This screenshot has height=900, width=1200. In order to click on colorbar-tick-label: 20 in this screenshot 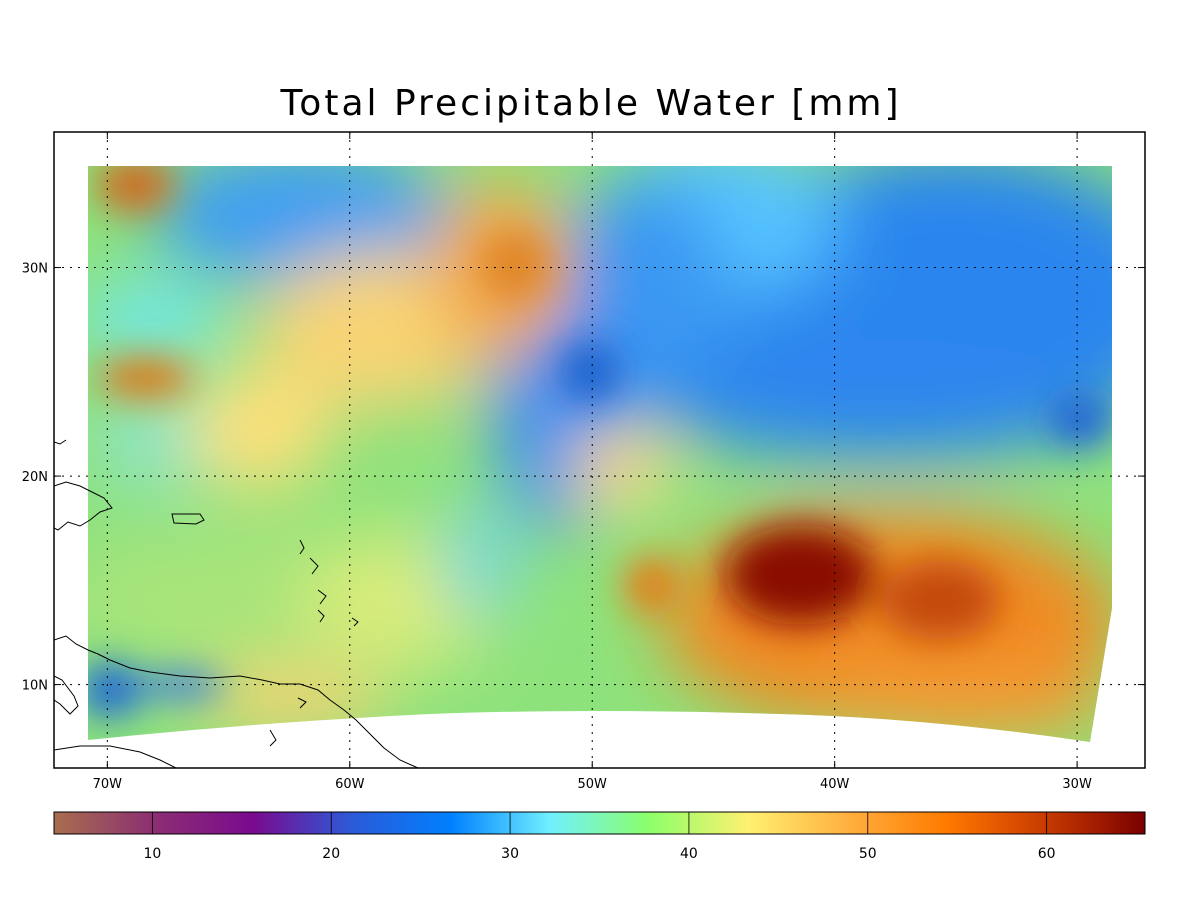, I will do `click(331, 854)`.